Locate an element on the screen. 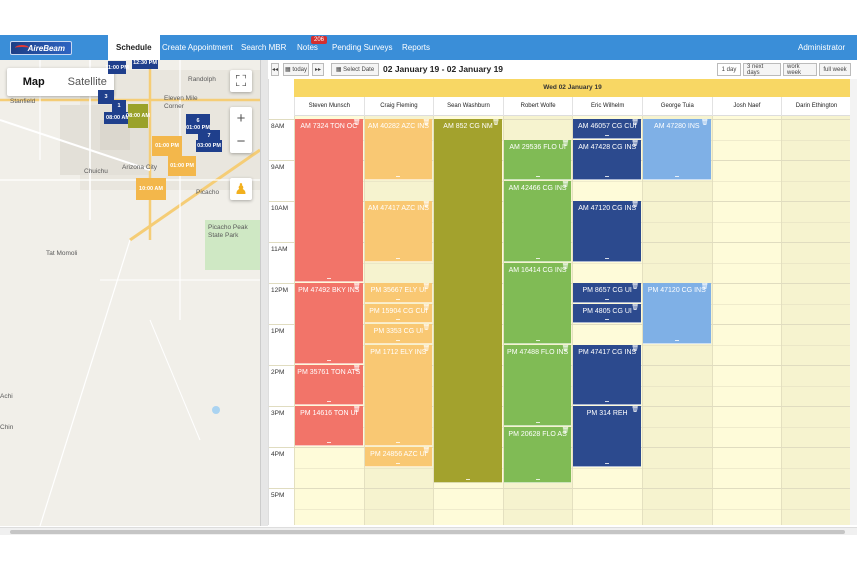 The image size is (857, 573). view-work-week-button: work week is located at coordinates (800, 69).